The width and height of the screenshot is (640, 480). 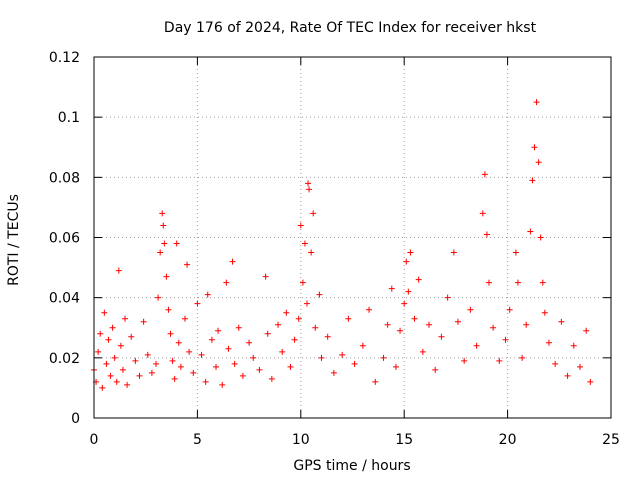 What do you see at coordinates (14, 240) in the screenshot?
I see `y-axis-label: ROTI / TECUs` at bounding box center [14, 240].